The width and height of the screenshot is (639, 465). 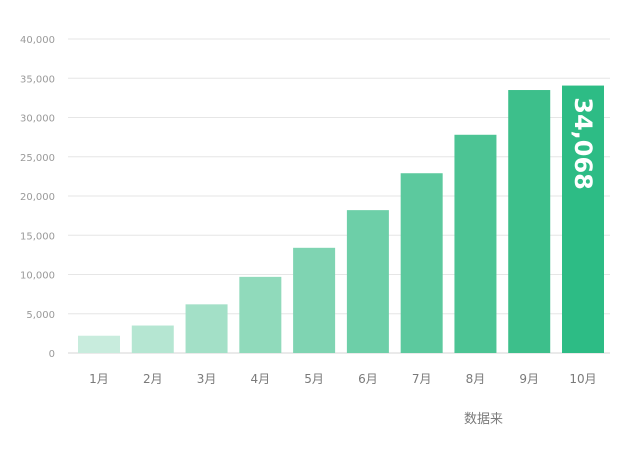 I want to click on x-tick-label: 5月, so click(x=314, y=379).